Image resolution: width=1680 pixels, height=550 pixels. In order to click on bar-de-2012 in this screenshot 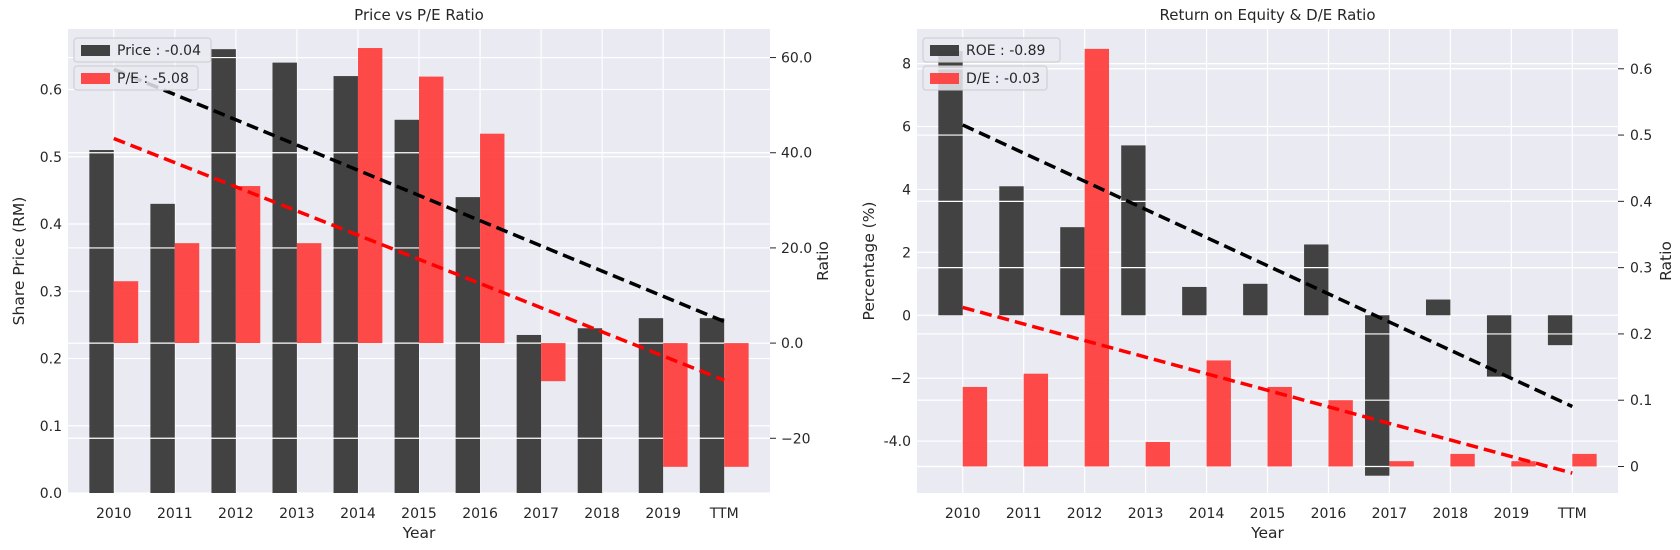, I will do `click(1097, 257)`.